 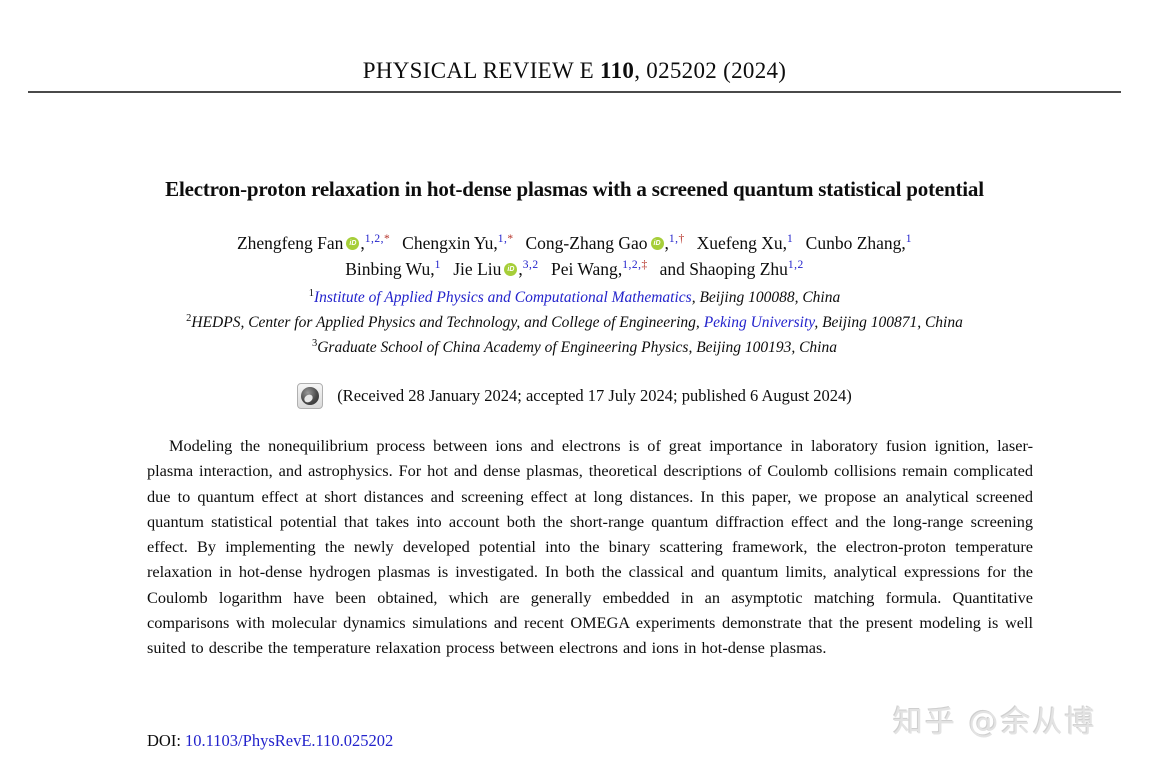 I want to click on author-name: Binbing Wu, so click(x=388, y=269).